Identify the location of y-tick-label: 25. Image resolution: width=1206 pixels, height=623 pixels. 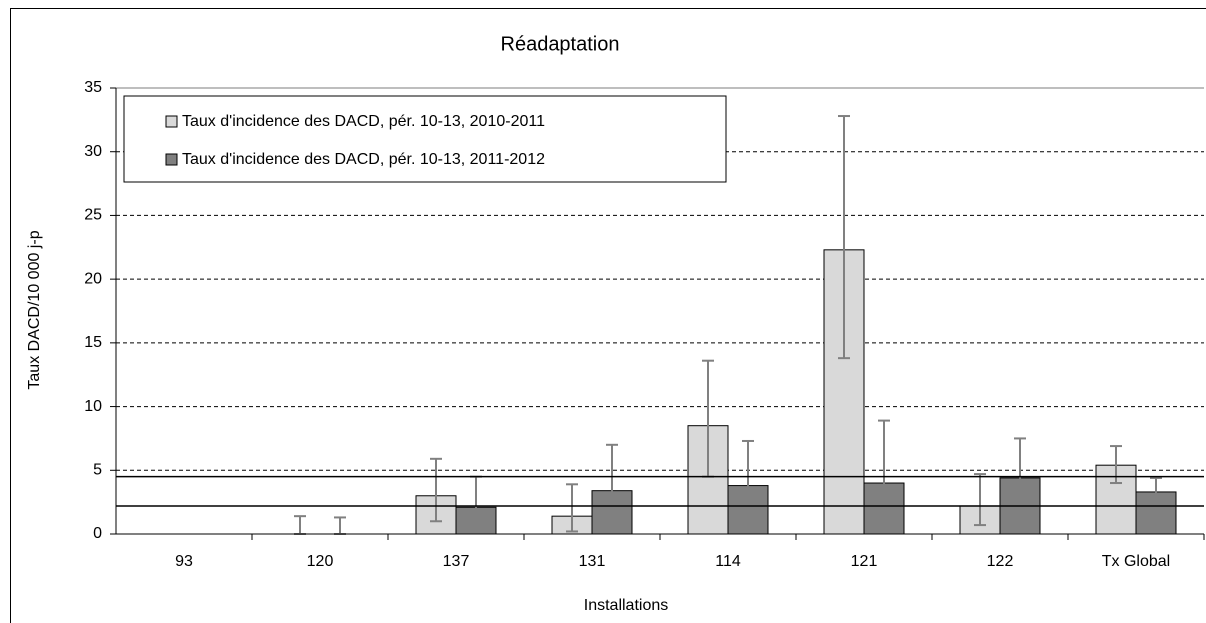
(93, 215).